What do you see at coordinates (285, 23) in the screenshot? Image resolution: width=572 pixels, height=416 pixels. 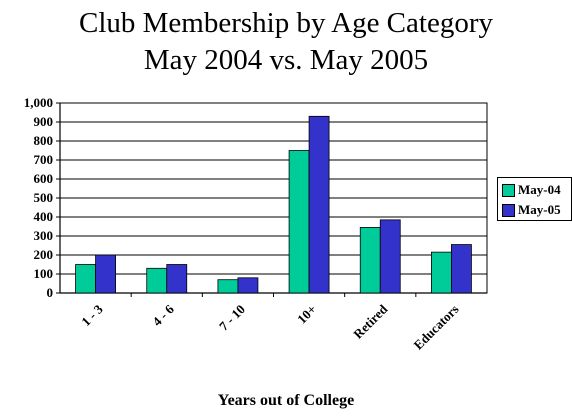 I see `chart-title-line-1: Club Membership by Age Category` at bounding box center [285, 23].